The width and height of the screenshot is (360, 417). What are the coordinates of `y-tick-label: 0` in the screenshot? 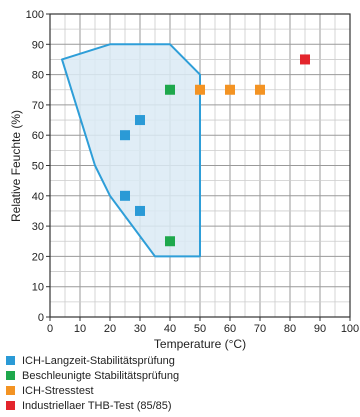 It's located at (41, 318).